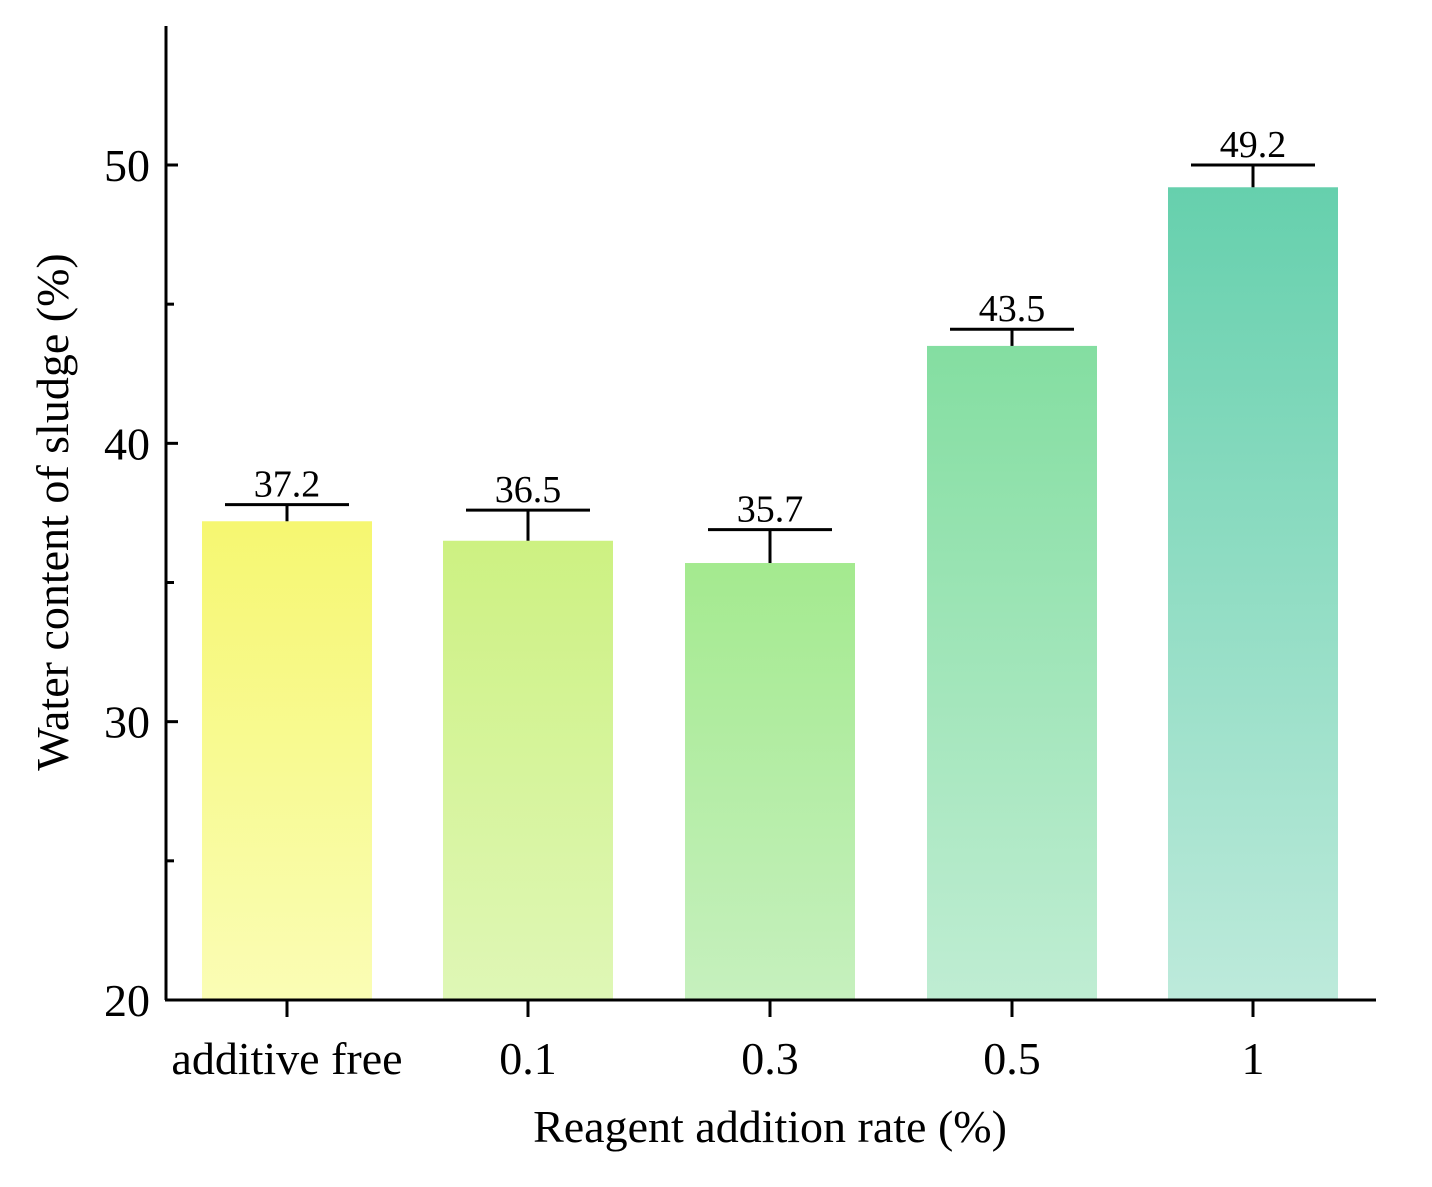 This screenshot has height=1187, width=1432. I want to click on x-ticks-layer: additive free 0.1 0.3 0.5 1, so click(718, 1042).